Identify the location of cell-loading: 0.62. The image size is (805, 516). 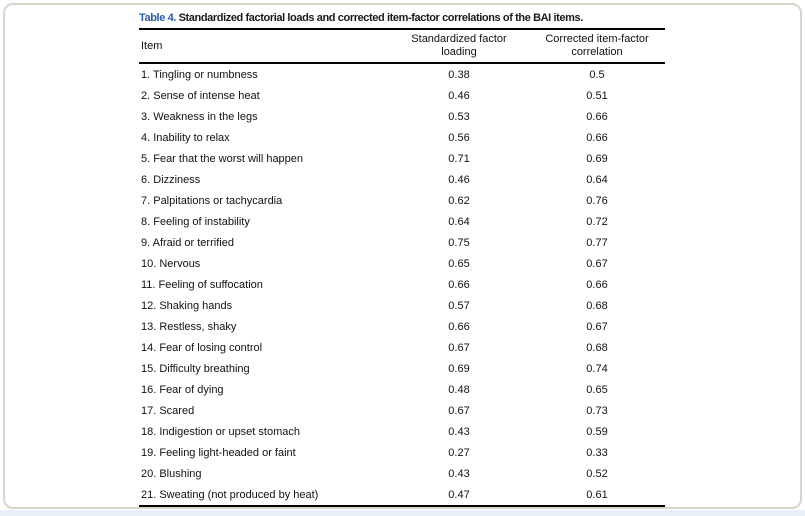
(459, 200).